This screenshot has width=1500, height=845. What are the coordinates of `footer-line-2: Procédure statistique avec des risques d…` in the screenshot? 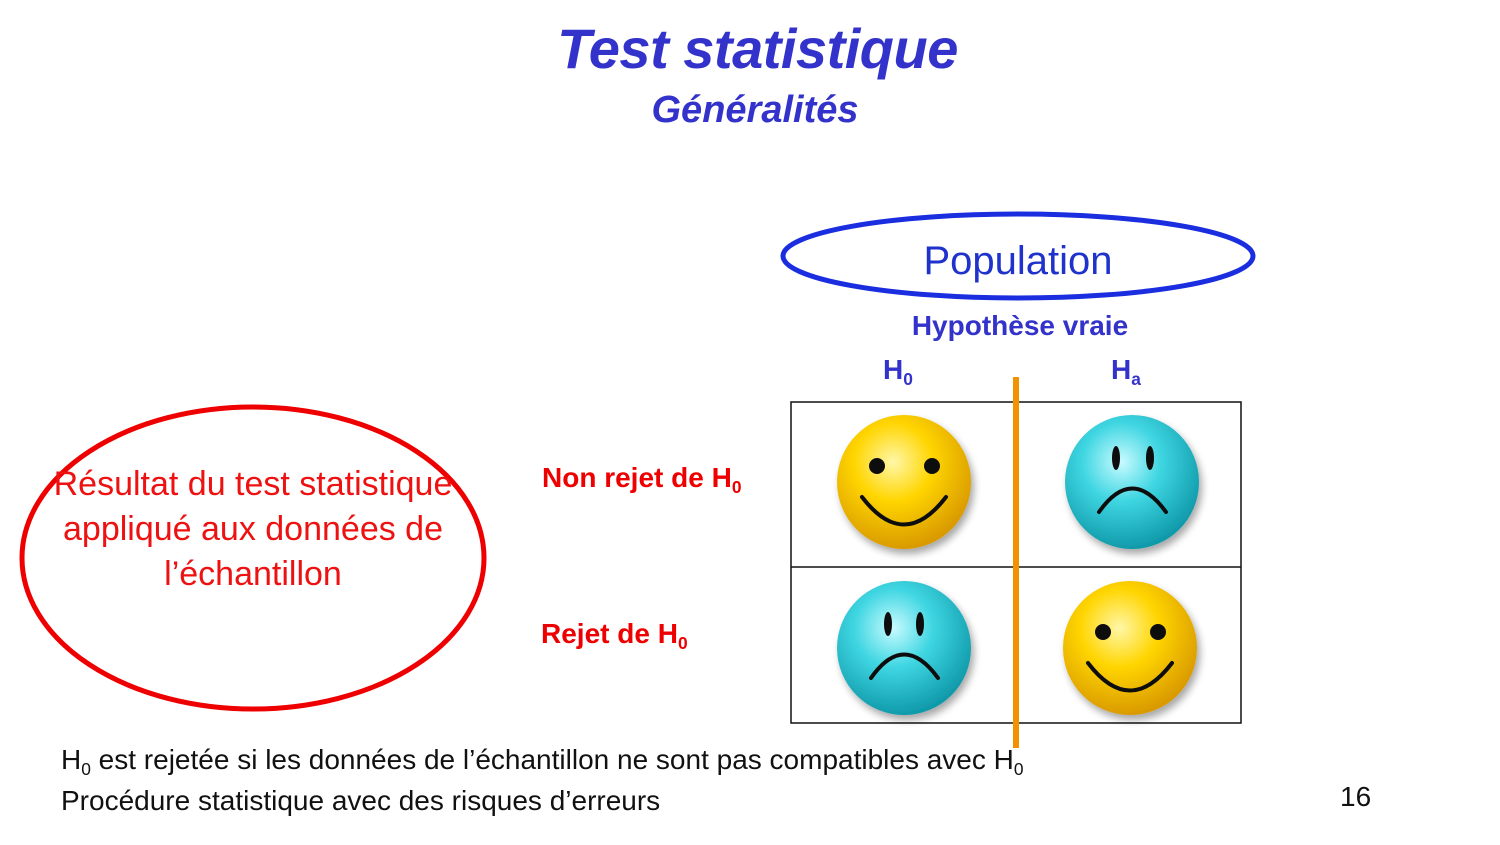 It's located at (361, 800).